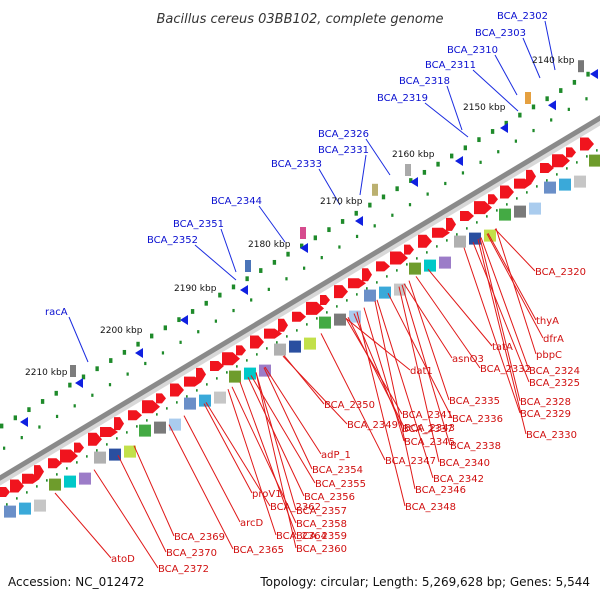 This screenshot has height=600, width=600. I want to click on gene-label-lower: proV1, so click(267, 494).